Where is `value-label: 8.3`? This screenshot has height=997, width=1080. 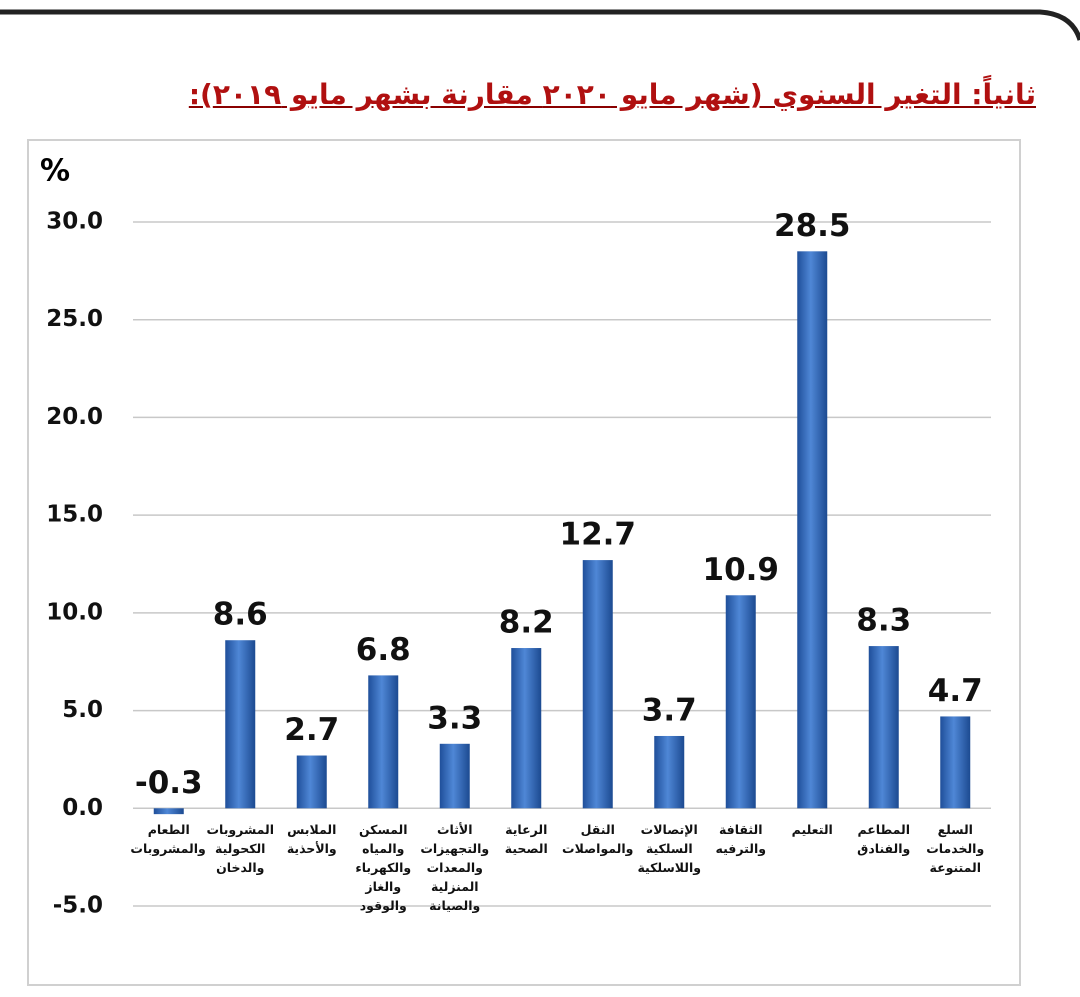 value-label: 8.3 is located at coordinates (883, 621).